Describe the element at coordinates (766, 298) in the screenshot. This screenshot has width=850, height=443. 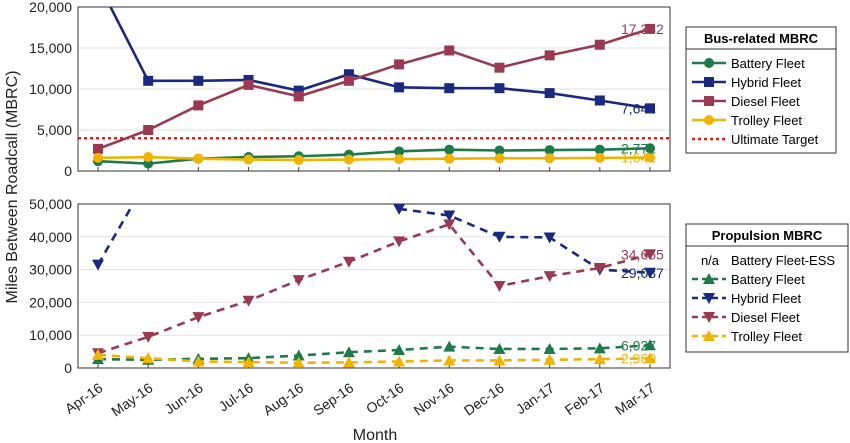
I see `bottom-legend-label: Hybrid Fleet` at that location.